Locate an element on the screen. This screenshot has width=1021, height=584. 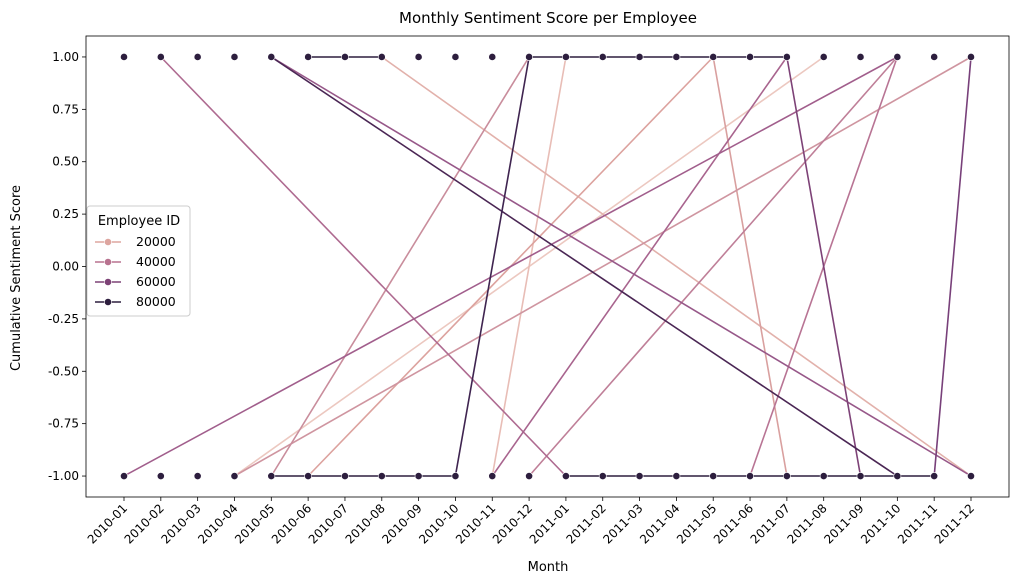
y-tick-label: -0.50 is located at coordinates (63, 371).